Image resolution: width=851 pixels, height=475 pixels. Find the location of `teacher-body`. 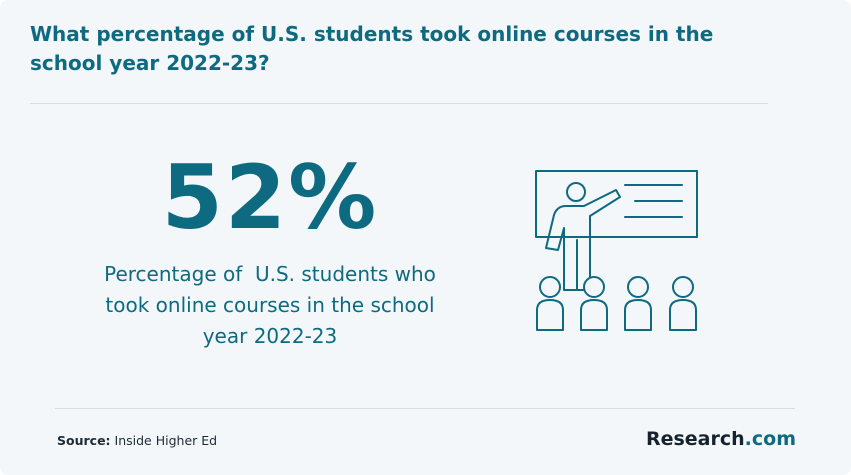

teacher-body is located at coordinates (583, 240).